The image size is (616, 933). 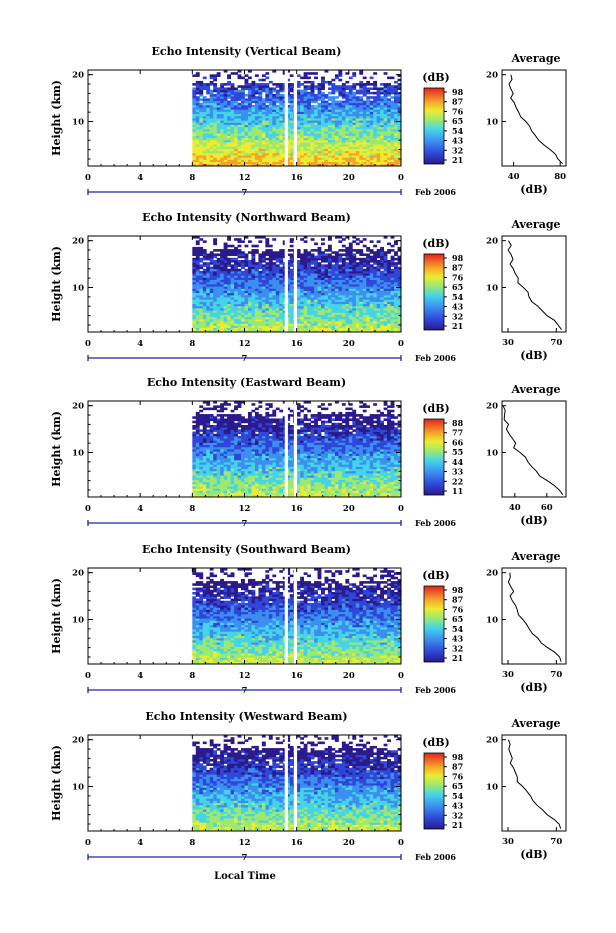 I want to click on x-tick-label: 4, so click(x=140, y=178).